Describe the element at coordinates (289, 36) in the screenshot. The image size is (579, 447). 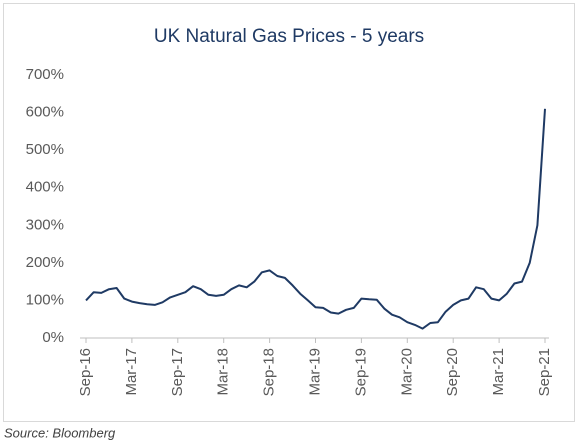
I see `chart-title: UK Natural Gas Prices - 5 years` at that location.